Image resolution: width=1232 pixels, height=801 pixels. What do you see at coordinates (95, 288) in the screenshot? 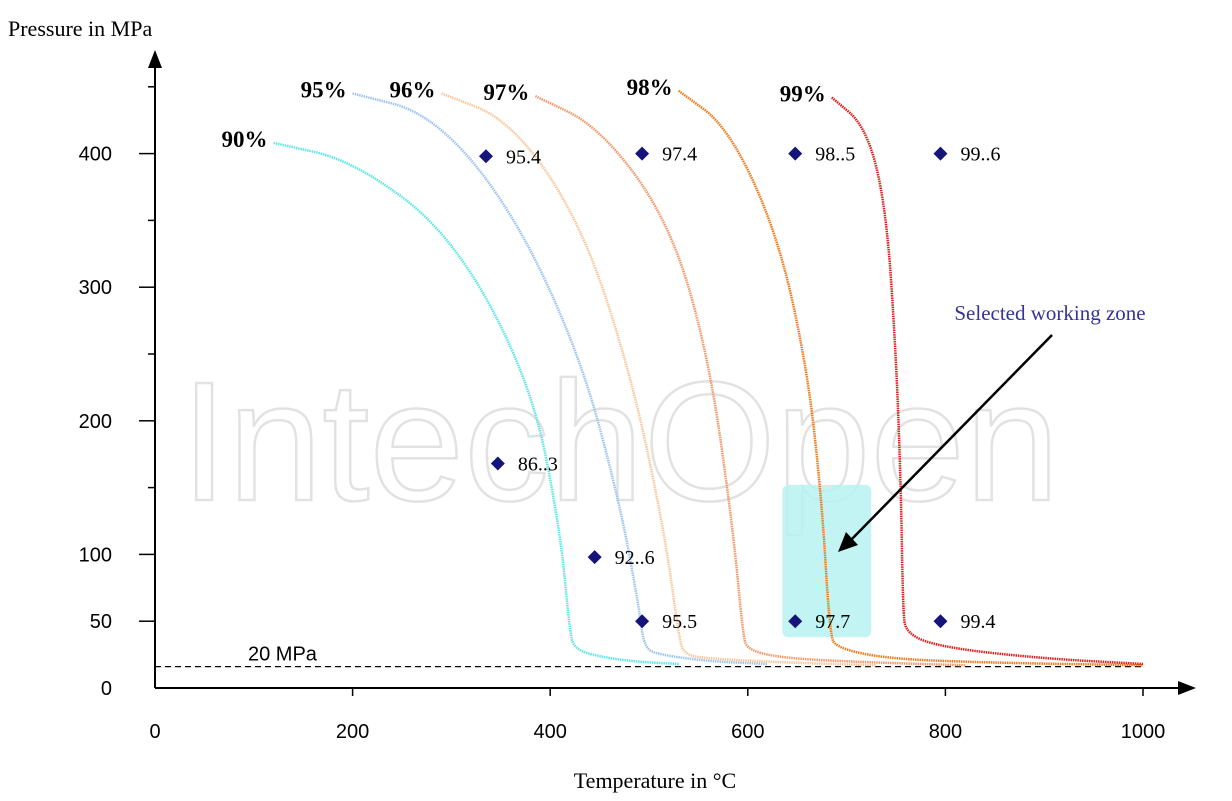
I see `y-tick-label: 300` at bounding box center [95, 288].